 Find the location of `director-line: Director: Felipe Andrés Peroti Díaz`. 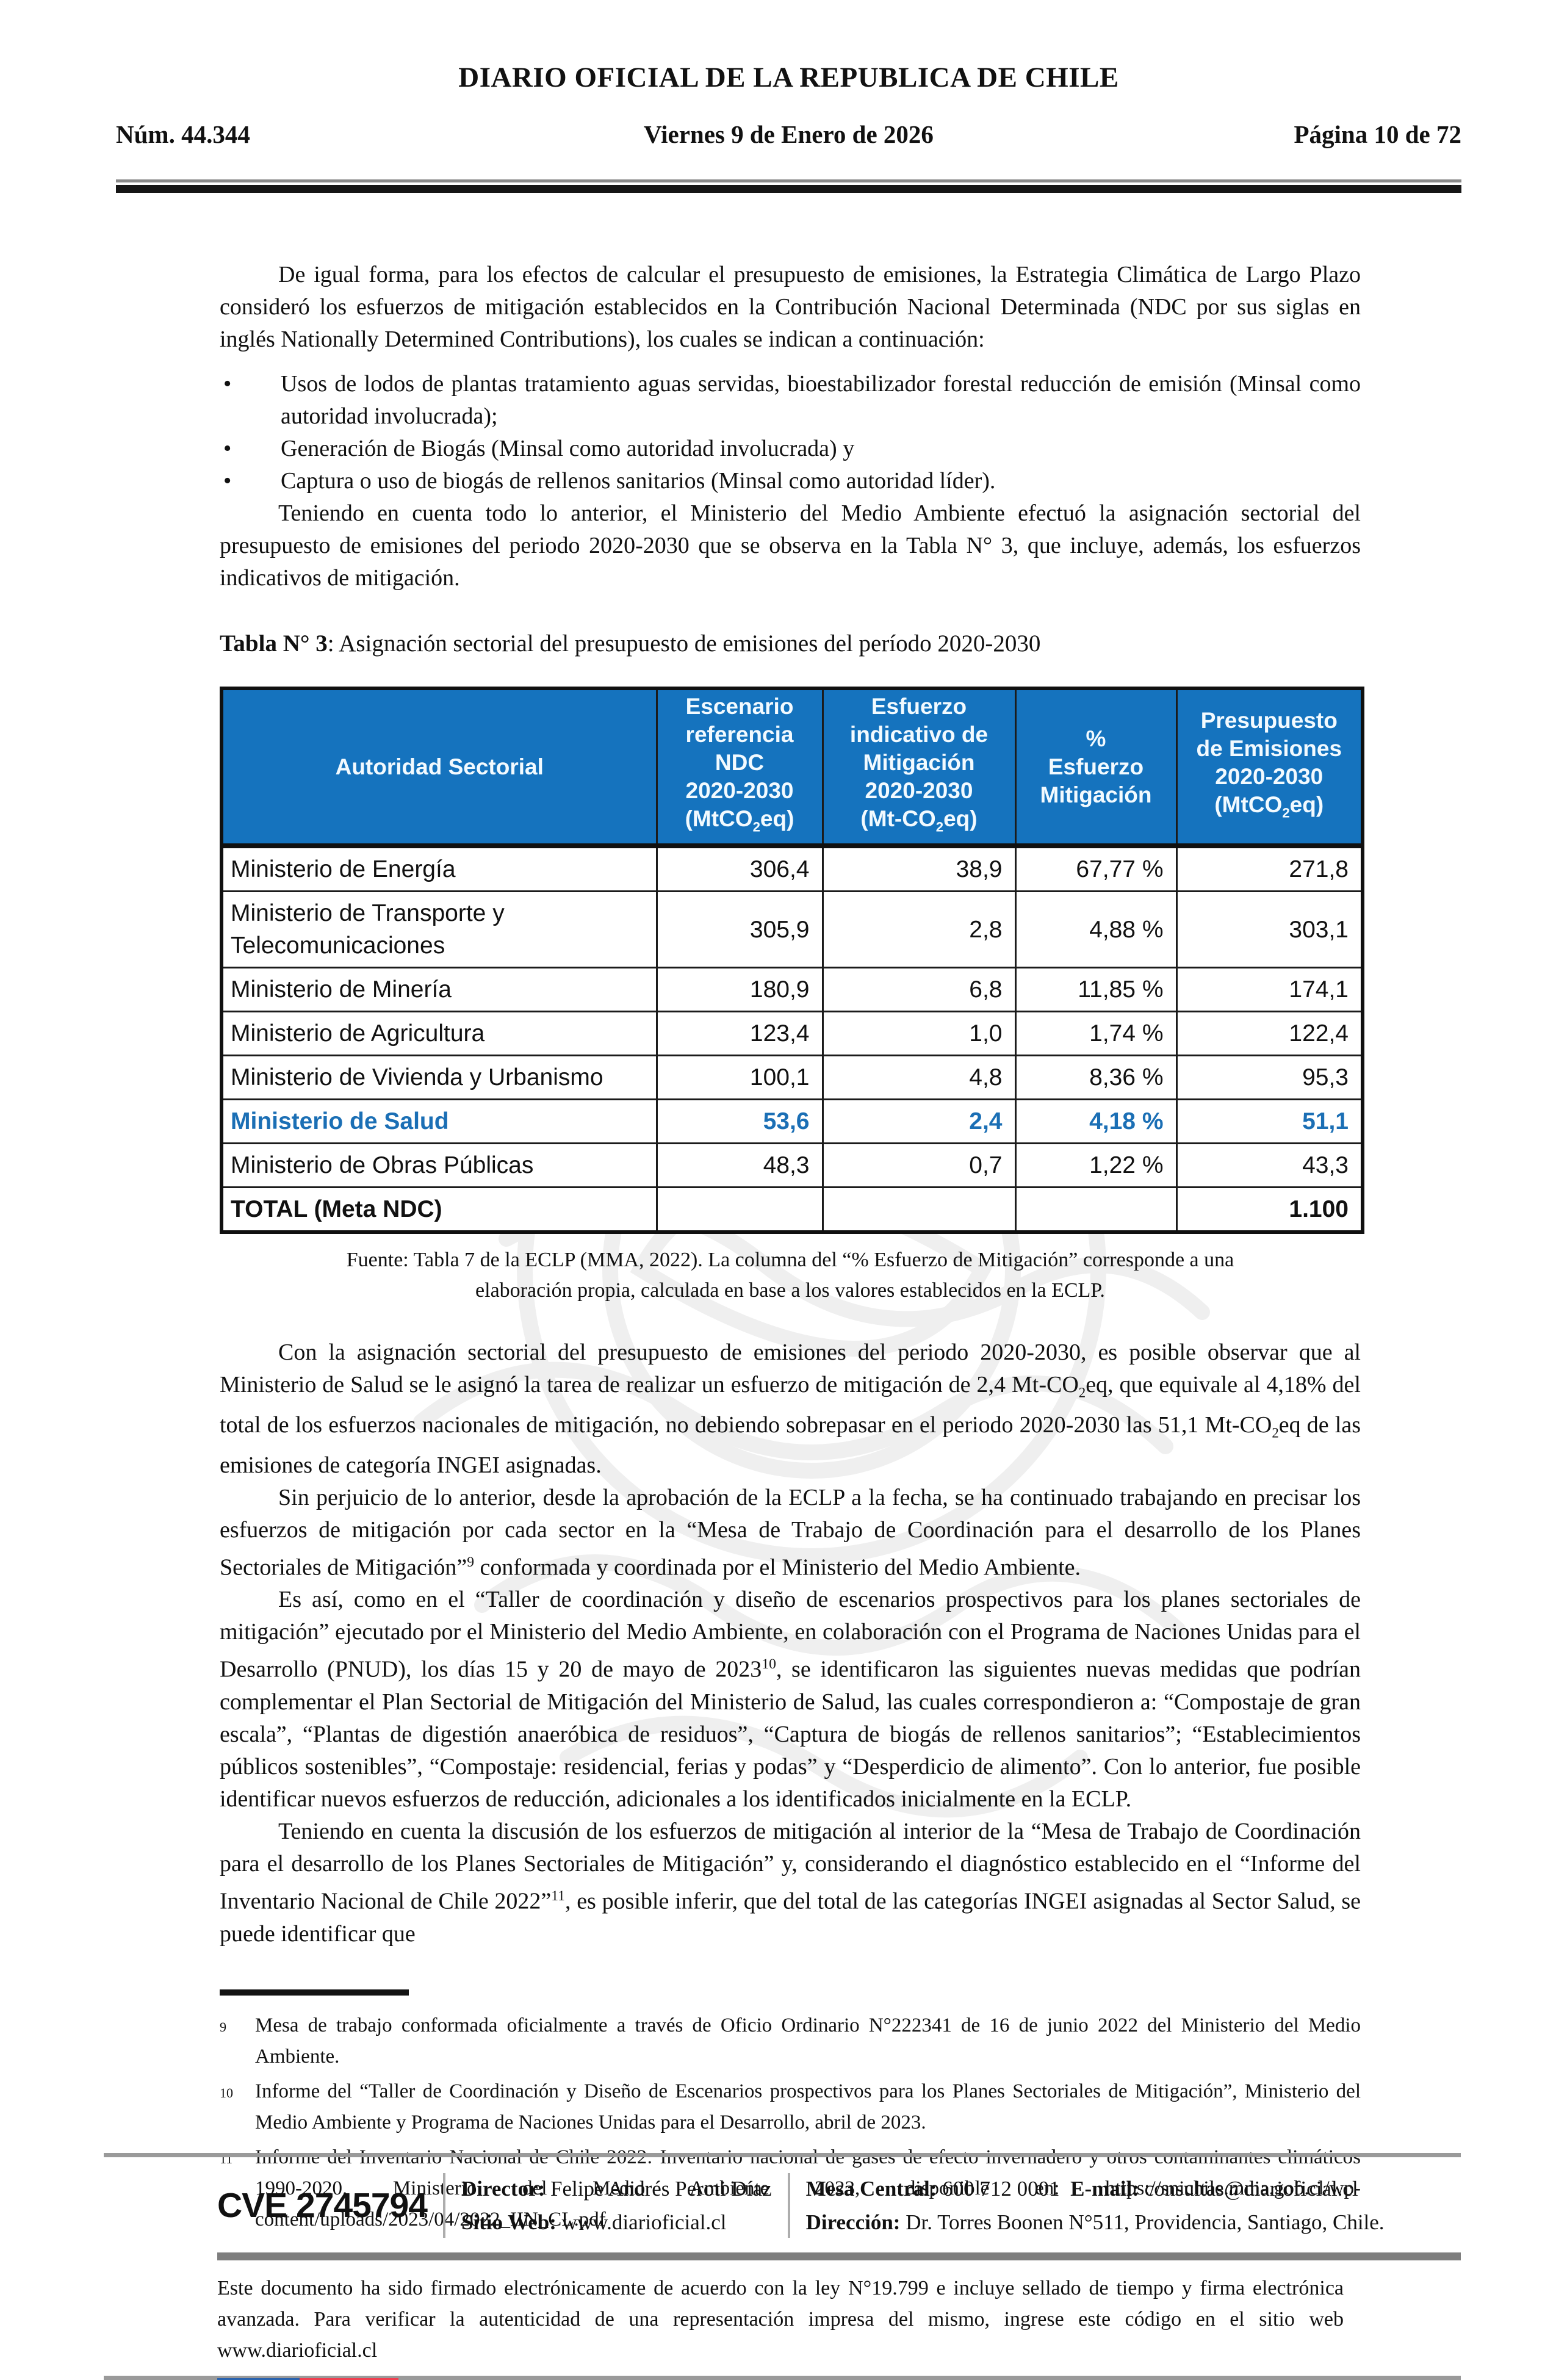

director-line: Director: Felipe Andrés Peroti Díaz is located at coordinates (616, 2188).